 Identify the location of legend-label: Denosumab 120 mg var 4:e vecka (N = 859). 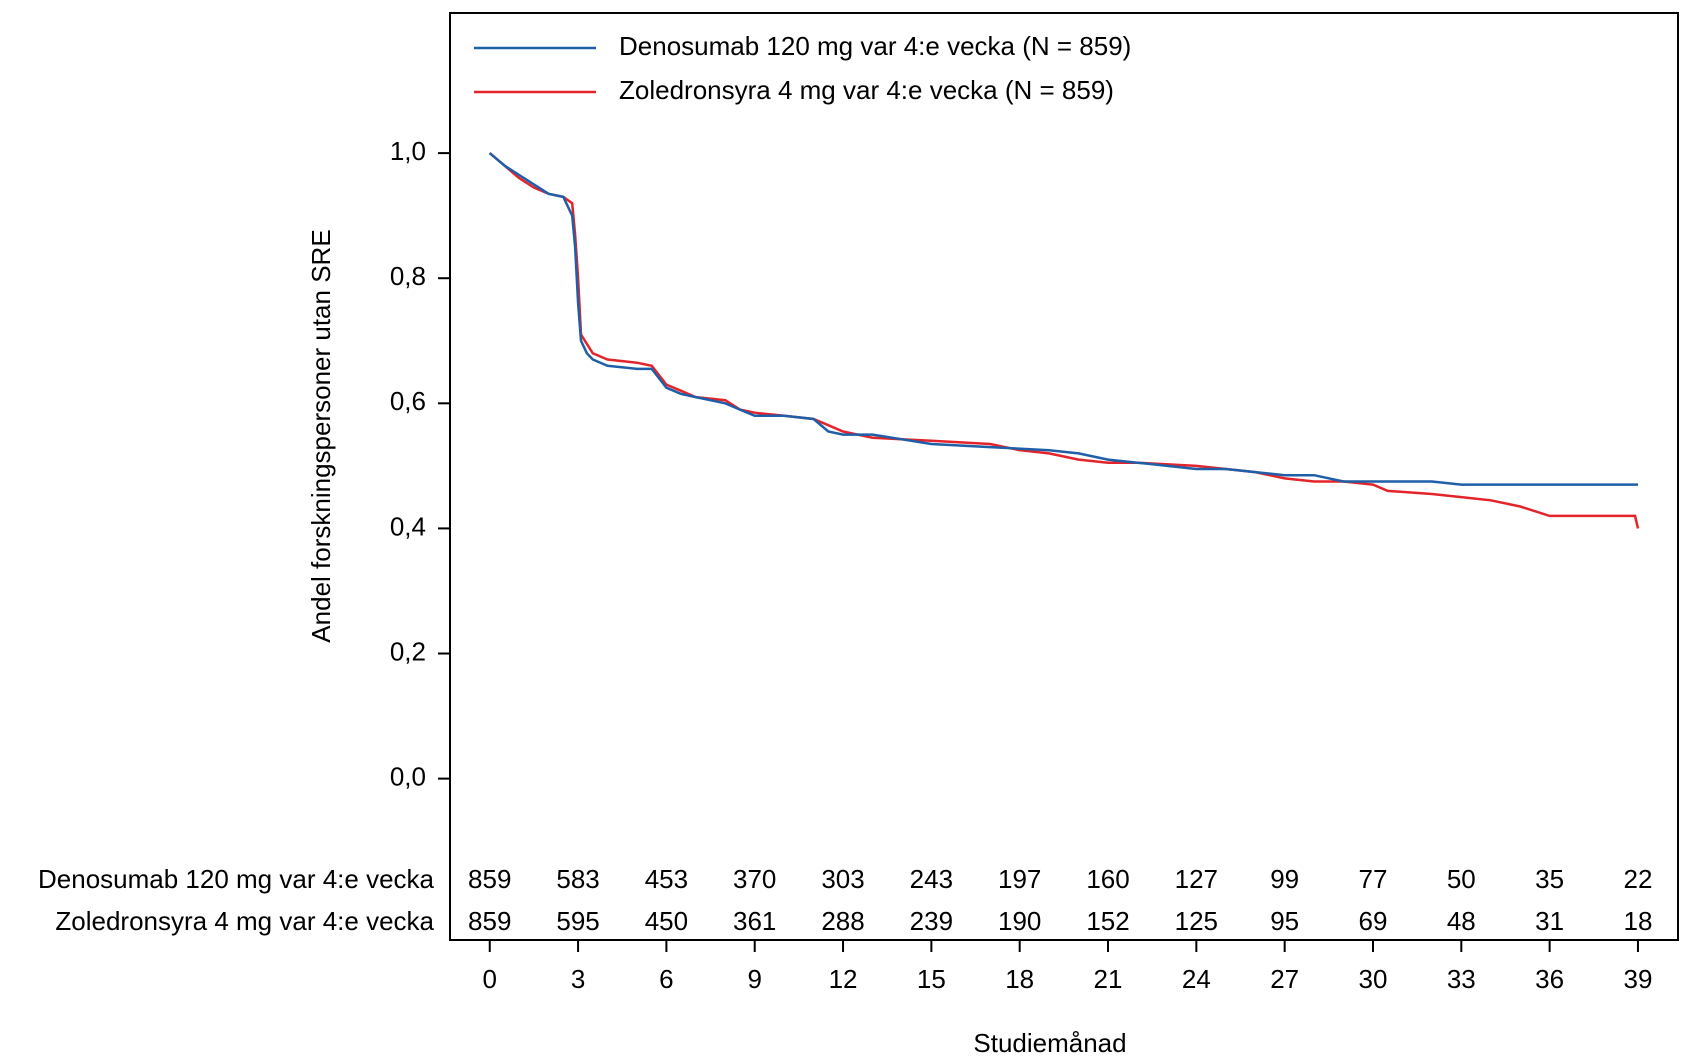
(875, 46).